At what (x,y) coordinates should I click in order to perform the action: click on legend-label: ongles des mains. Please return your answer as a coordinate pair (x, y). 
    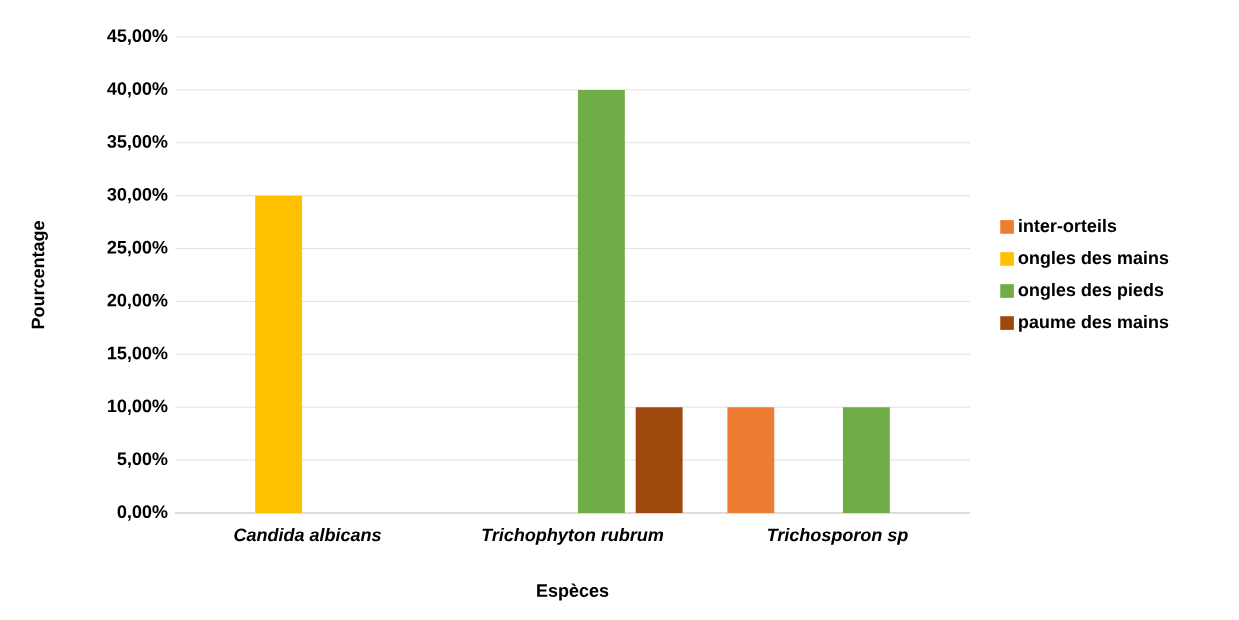
    Looking at the image, I should click on (1093, 259).